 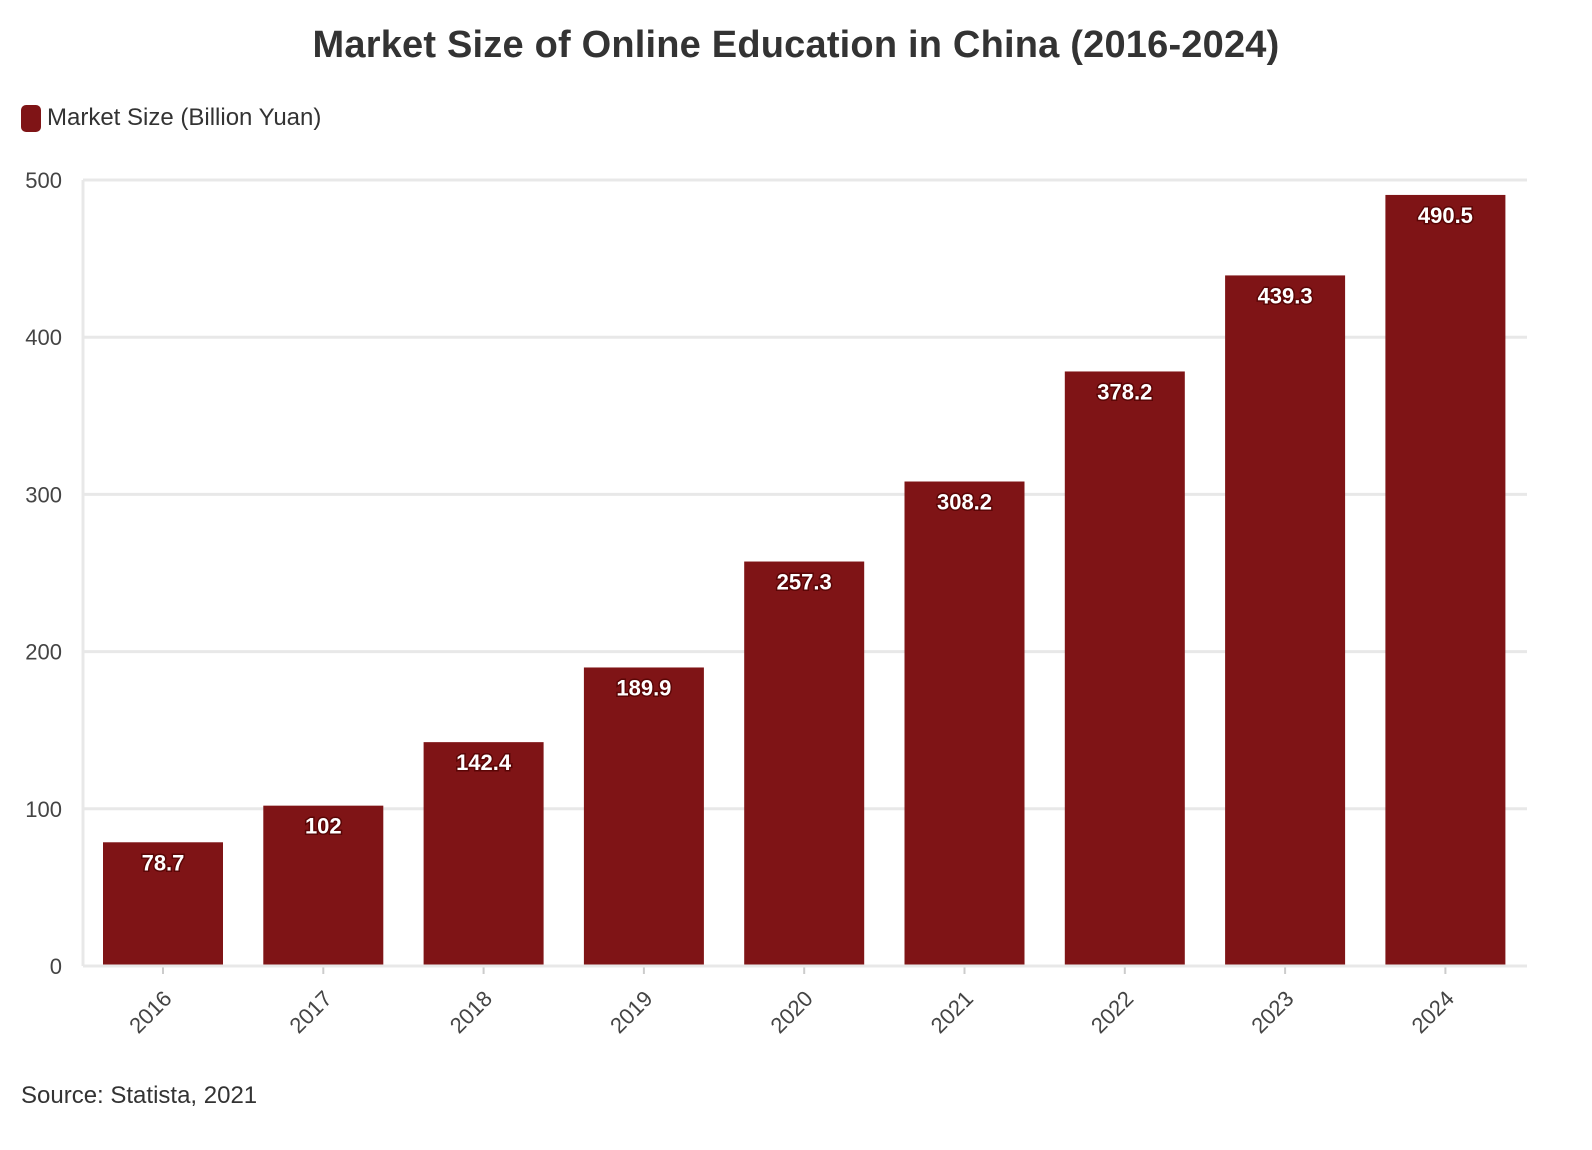 I want to click on legend-swatch, so click(x=31, y=118).